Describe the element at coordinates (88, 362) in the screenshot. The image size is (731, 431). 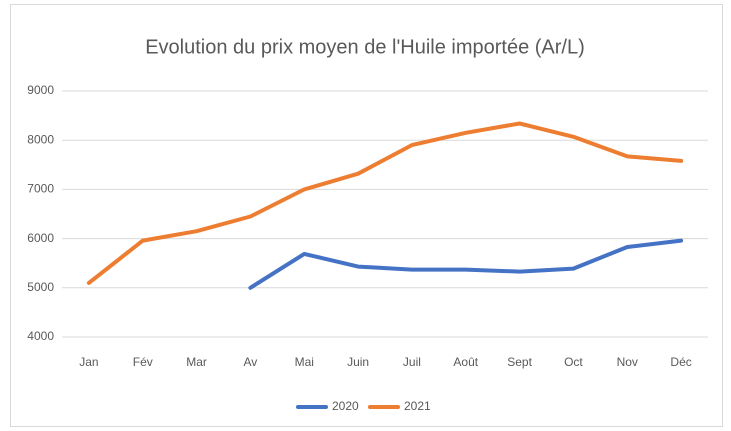
I see `x-tick-label: Jan` at that location.